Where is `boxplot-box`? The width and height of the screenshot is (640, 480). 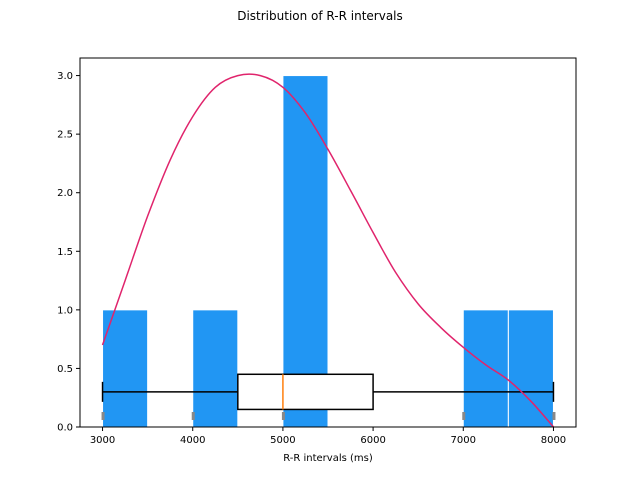
boxplot-box is located at coordinates (305, 392).